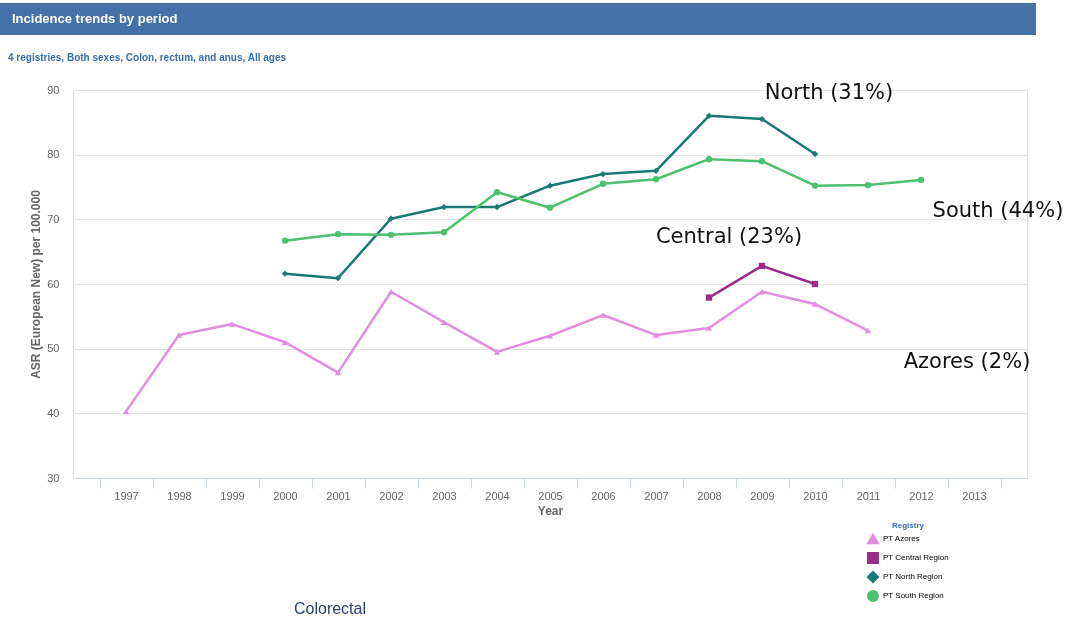 The width and height of the screenshot is (1089, 619). I want to click on annotation: Central (23%), so click(729, 236).